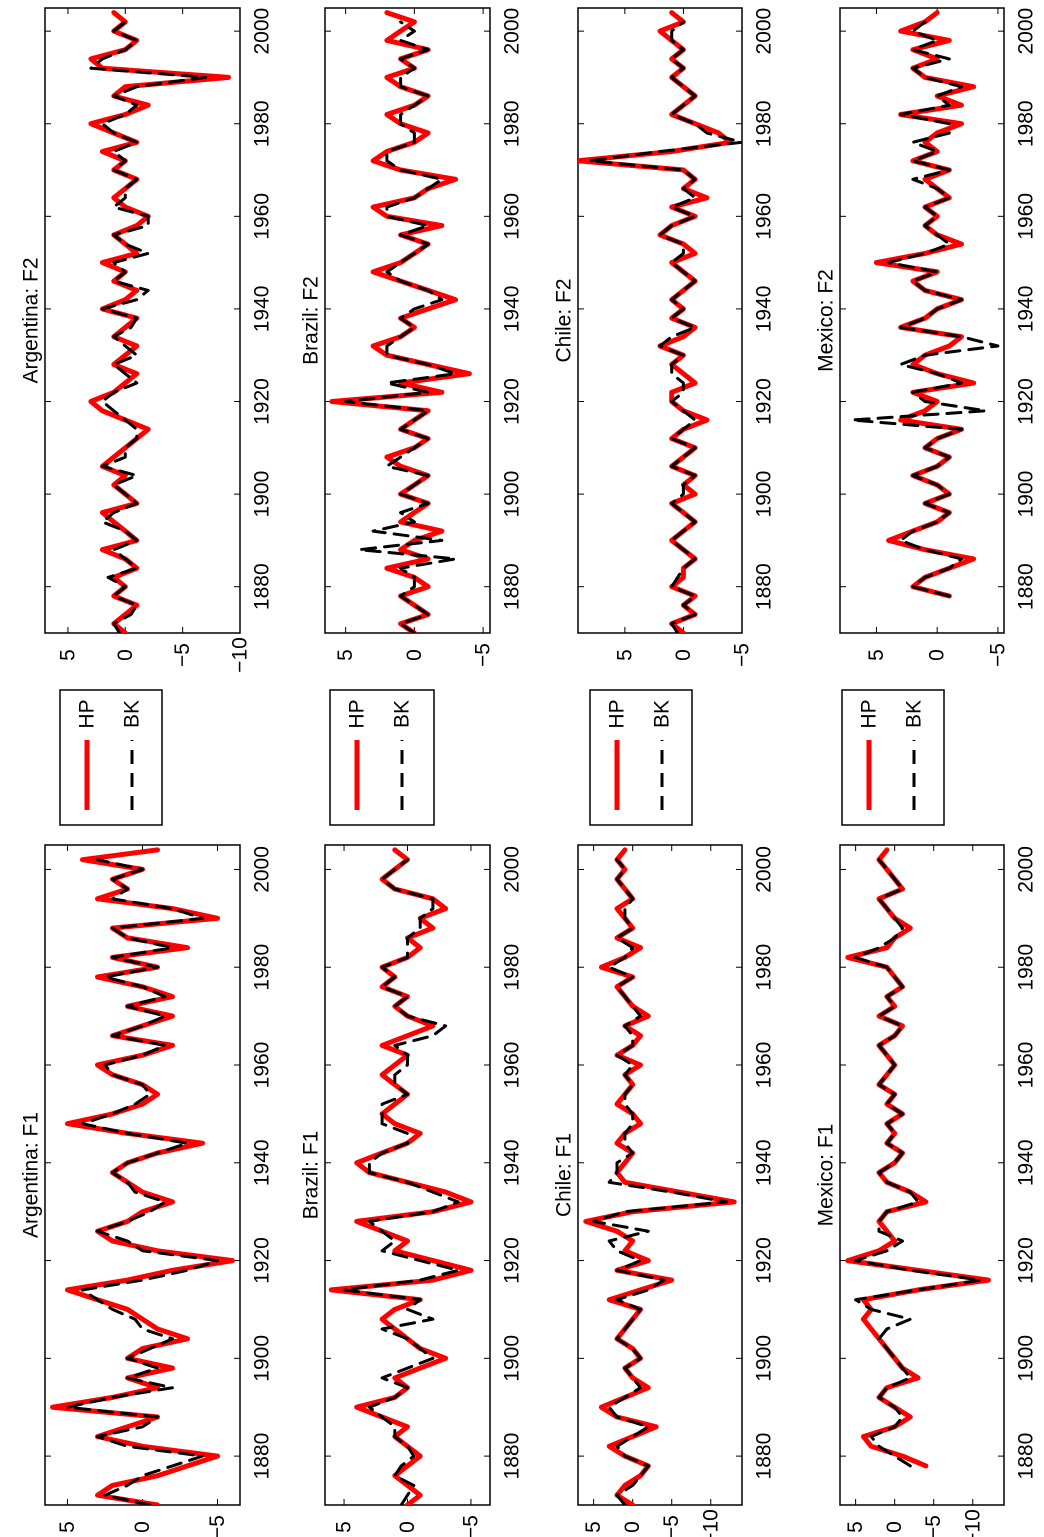 The width and height of the screenshot is (1044, 1537). What do you see at coordinates (31, 320) in the screenshot?
I see `panel-title: Argentina: F2` at bounding box center [31, 320].